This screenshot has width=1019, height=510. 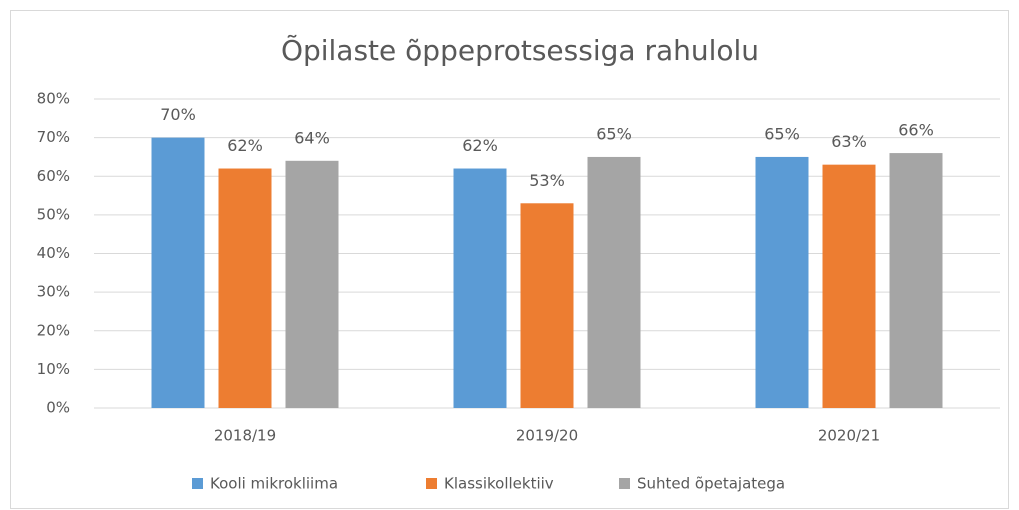 I want to click on y-tick-label: 60%, so click(x=53, y=176).